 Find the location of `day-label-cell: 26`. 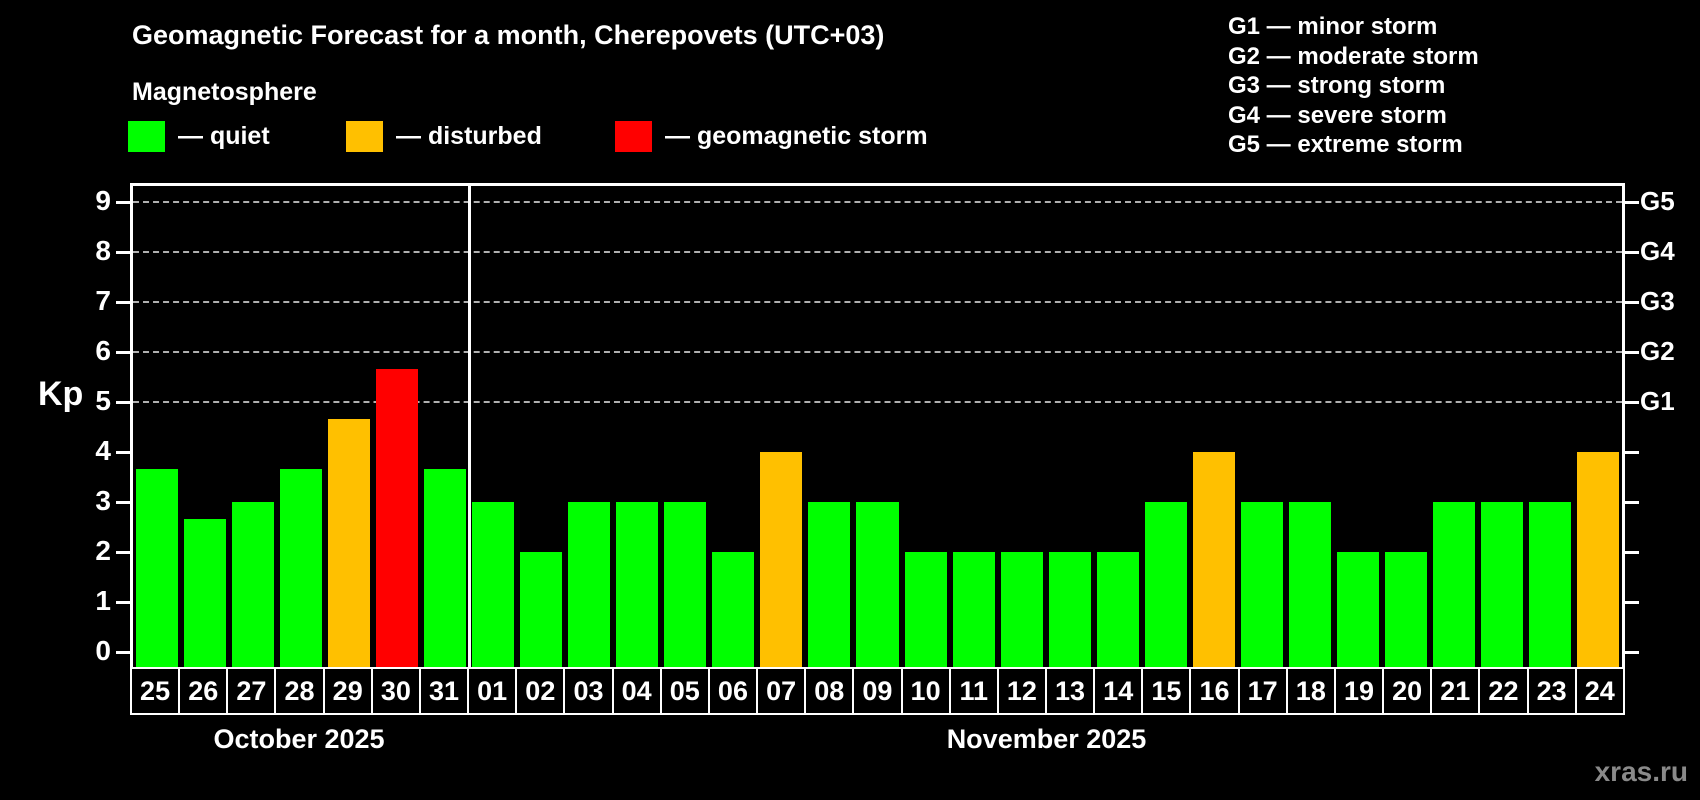

day-label-cell: 26 is located at coordinates (203, 691).